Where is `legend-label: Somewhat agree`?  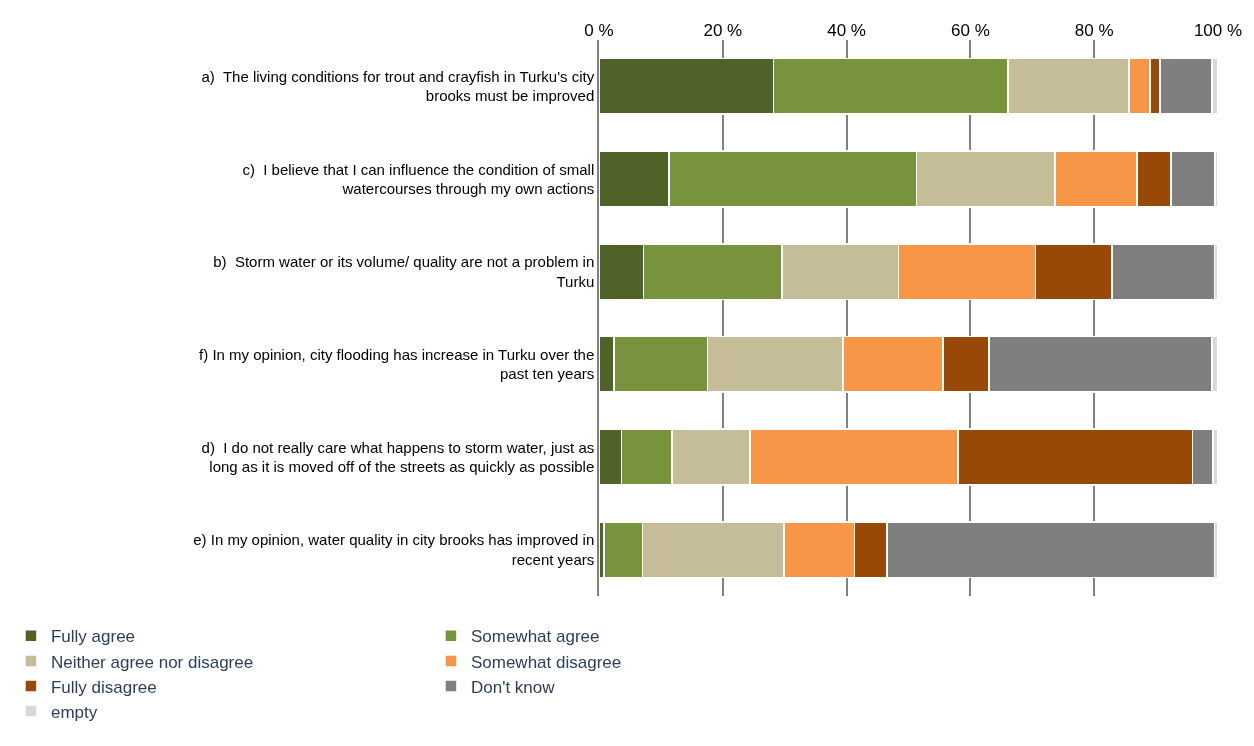
legend-label: Somewhat agree is located at coordinates (535, 637).